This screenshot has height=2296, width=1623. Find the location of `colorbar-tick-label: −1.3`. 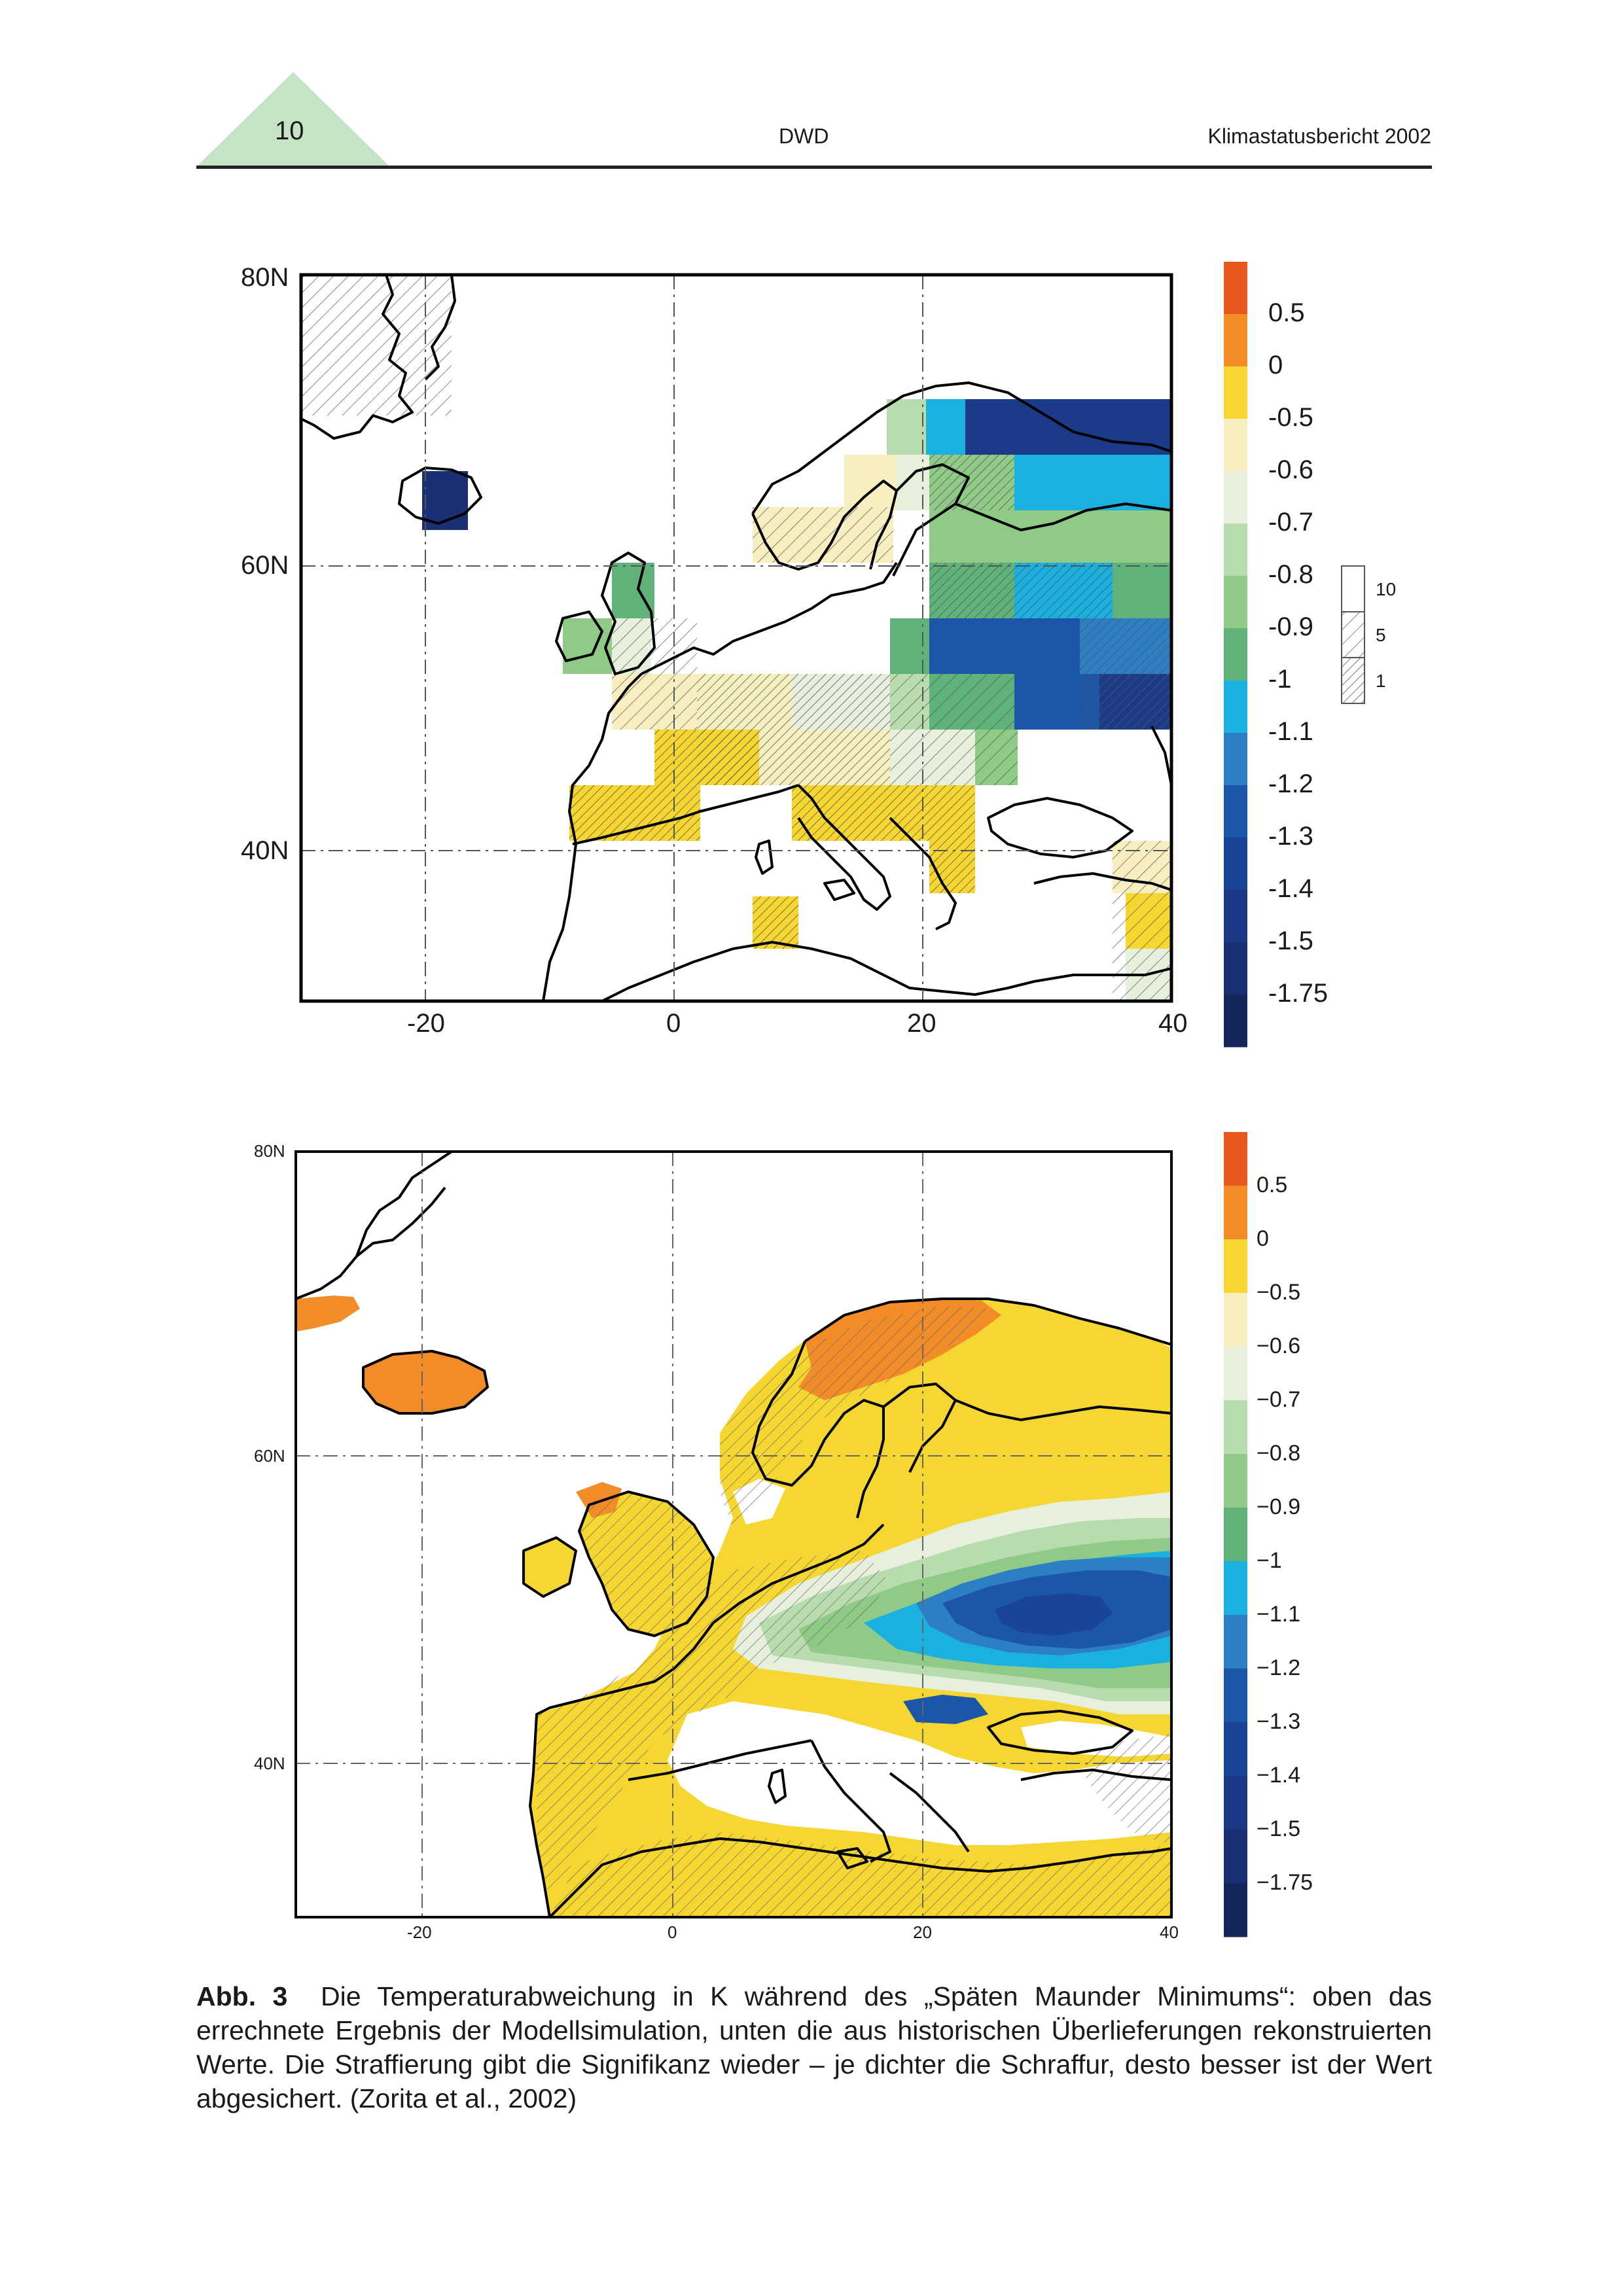

colorbar-tick-label: −1.3 is located at coordinates (1279, 1721).